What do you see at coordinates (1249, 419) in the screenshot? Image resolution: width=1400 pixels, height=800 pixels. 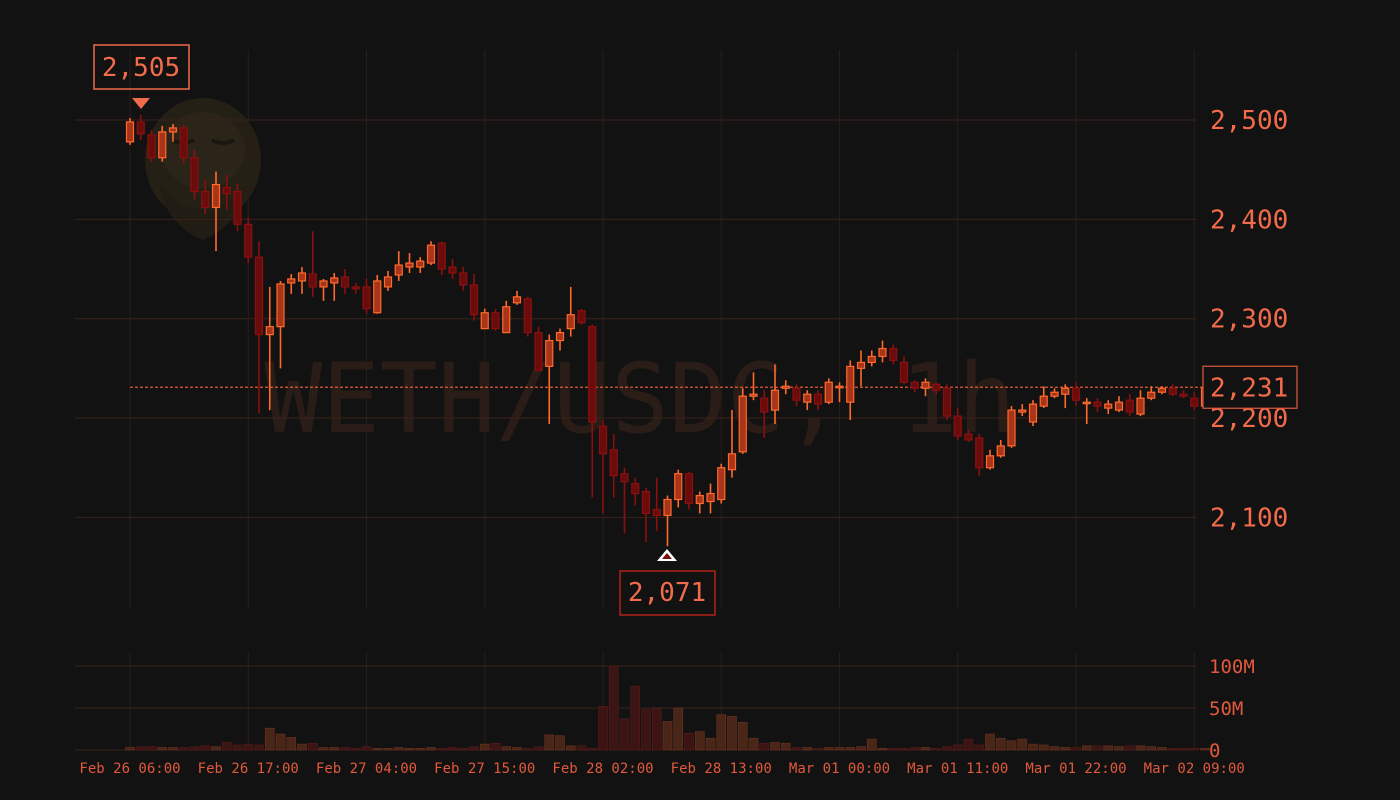 I see `price-tick-label: 2,200` at bounding box center [1249, 419].